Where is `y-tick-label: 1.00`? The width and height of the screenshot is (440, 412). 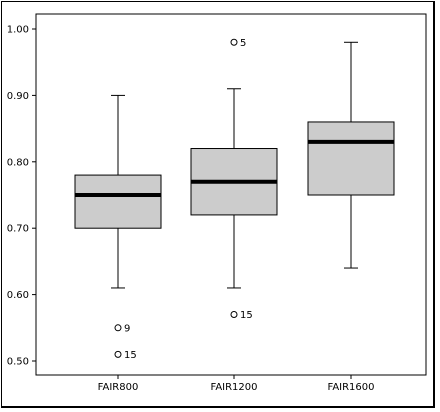 y-tick-label: 1.00 is located at coordinates (18, 30).